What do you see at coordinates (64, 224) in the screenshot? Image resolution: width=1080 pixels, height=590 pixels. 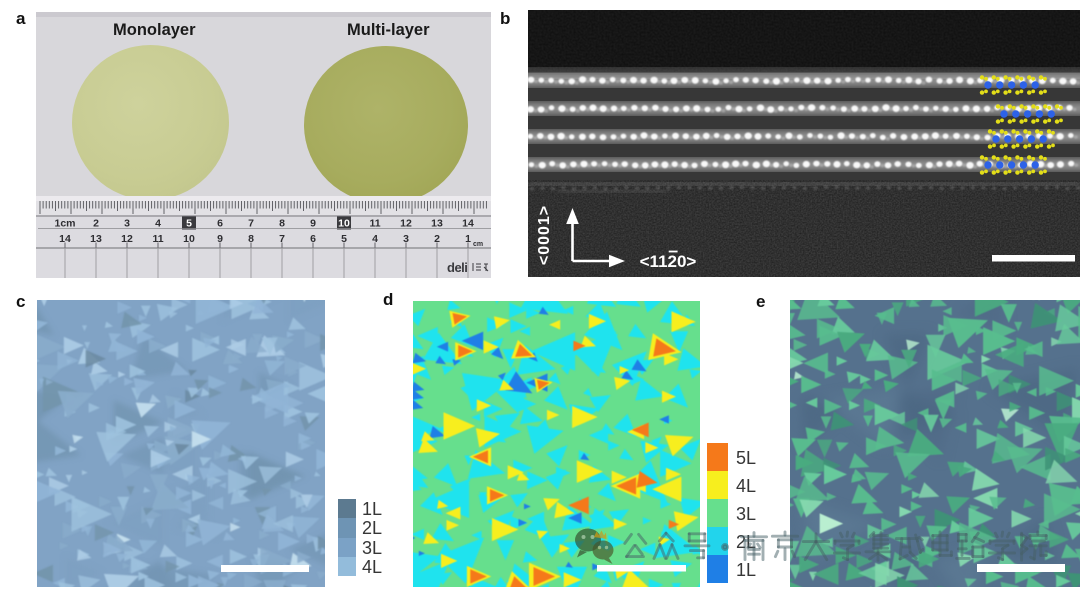 I see `svg-text: 1cm` at bounding box center [64, 224].